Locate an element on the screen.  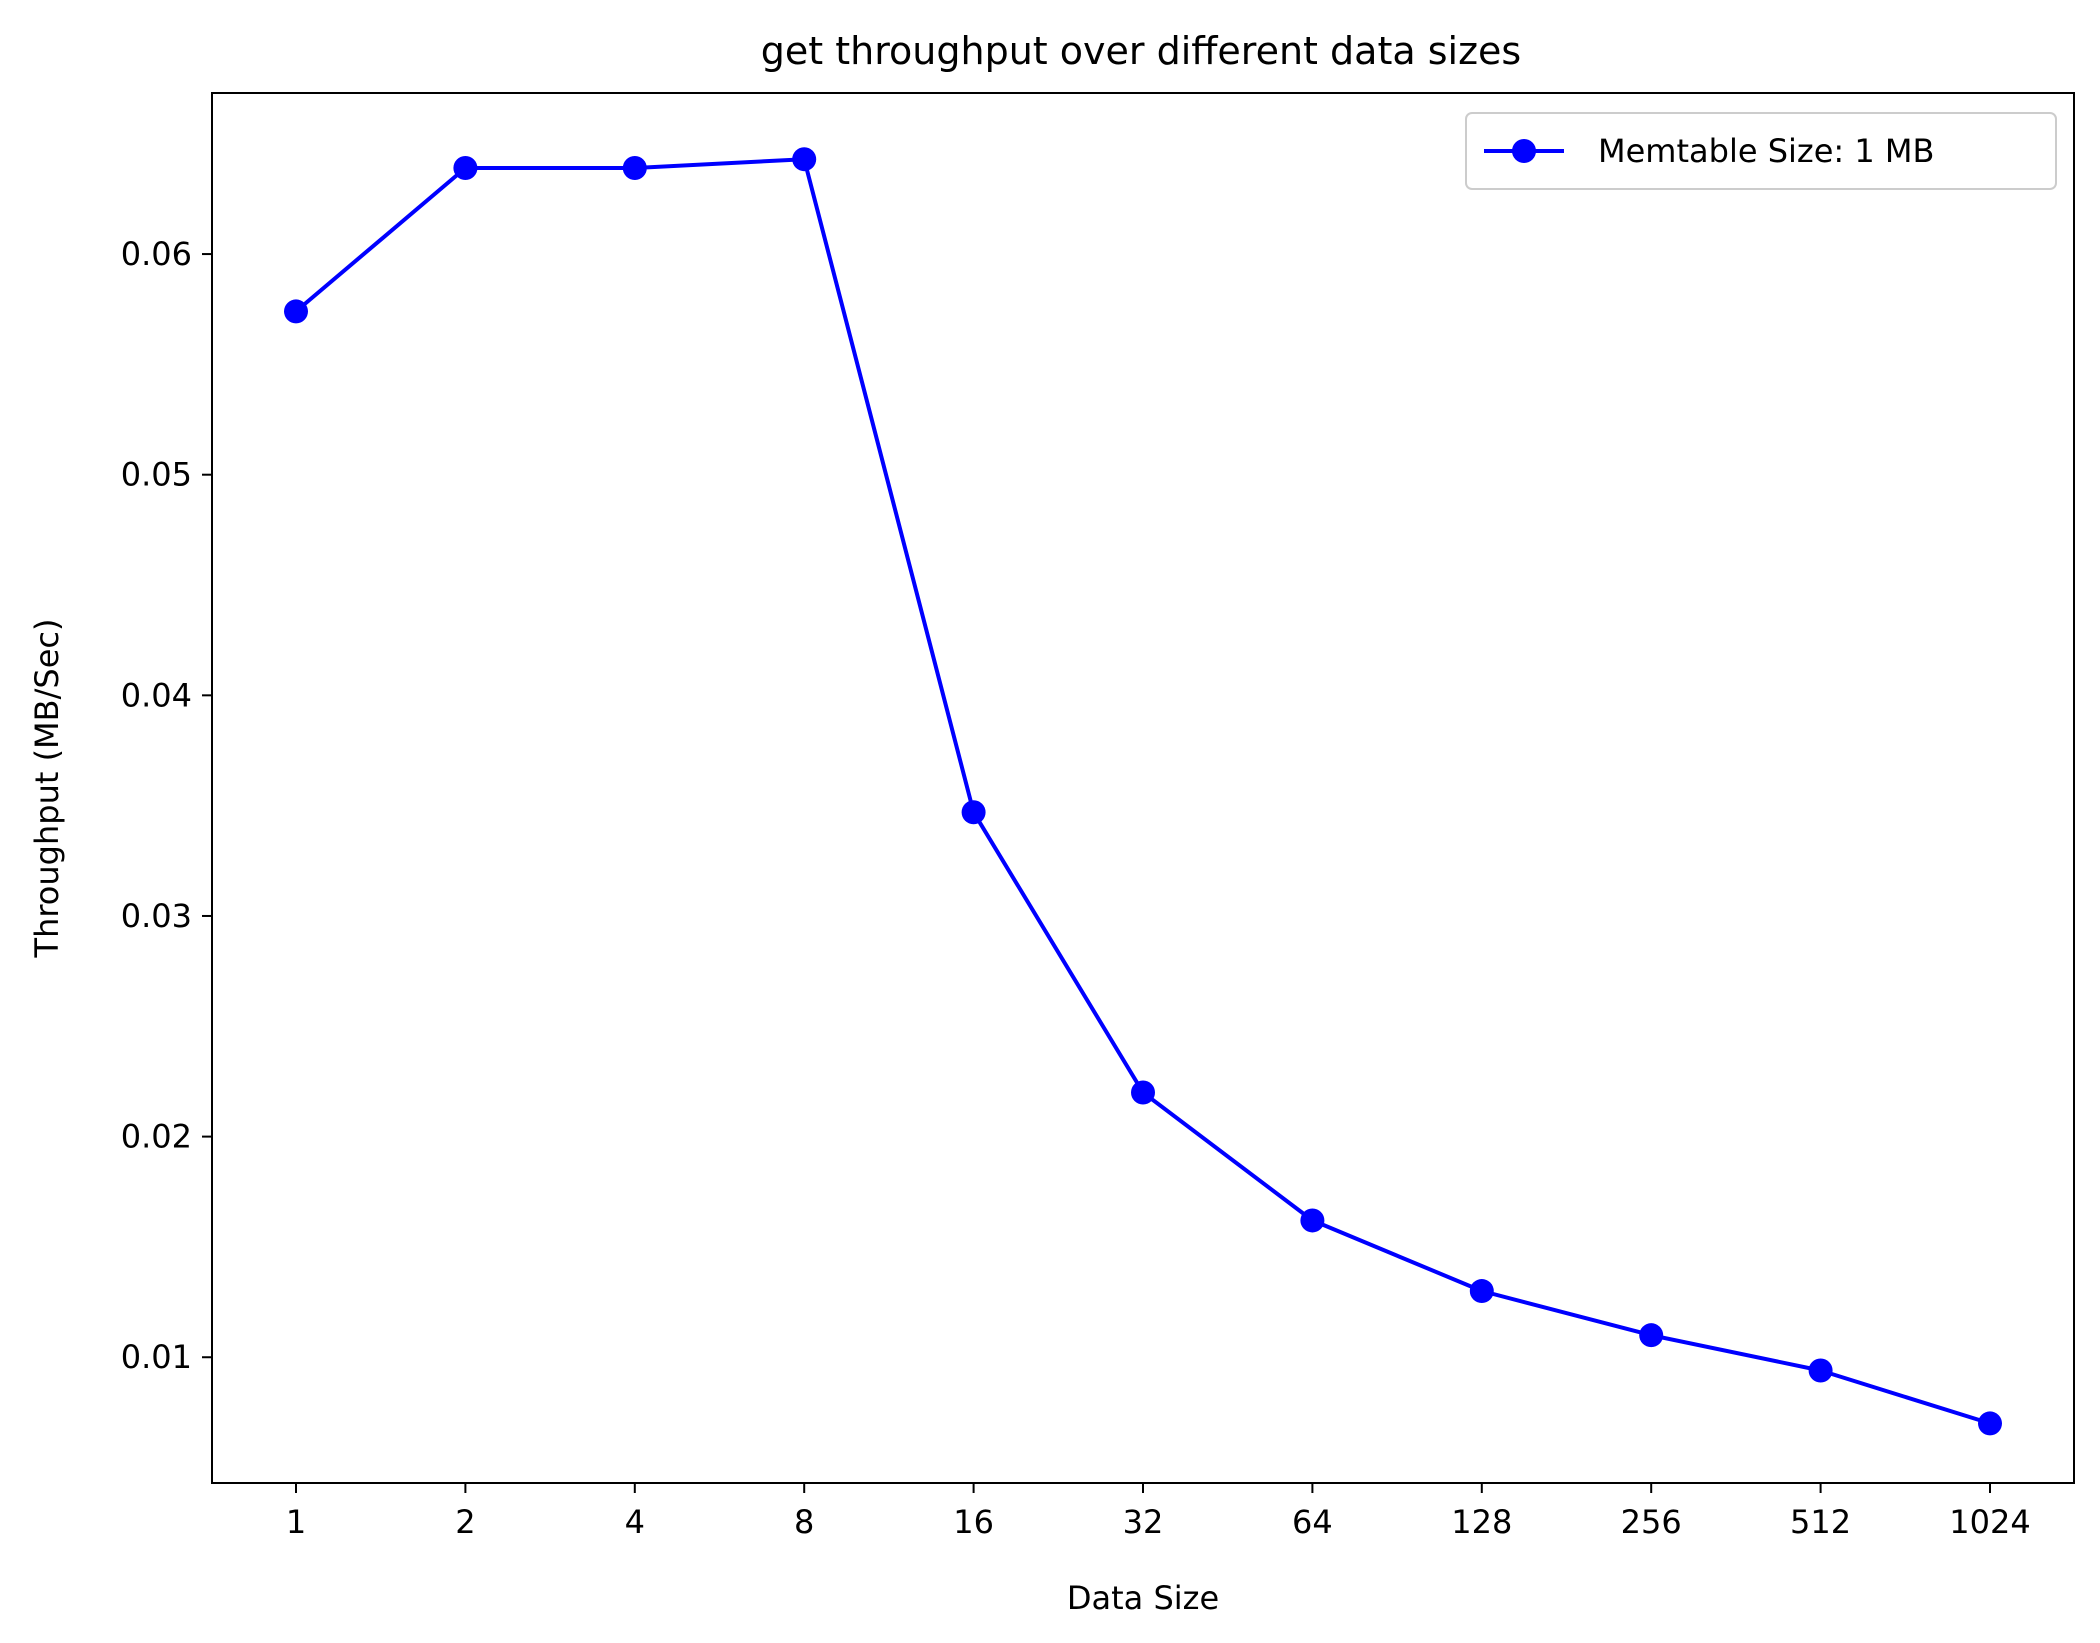
x-axis-label: Data Size is located at coordinates (1143, 1598).